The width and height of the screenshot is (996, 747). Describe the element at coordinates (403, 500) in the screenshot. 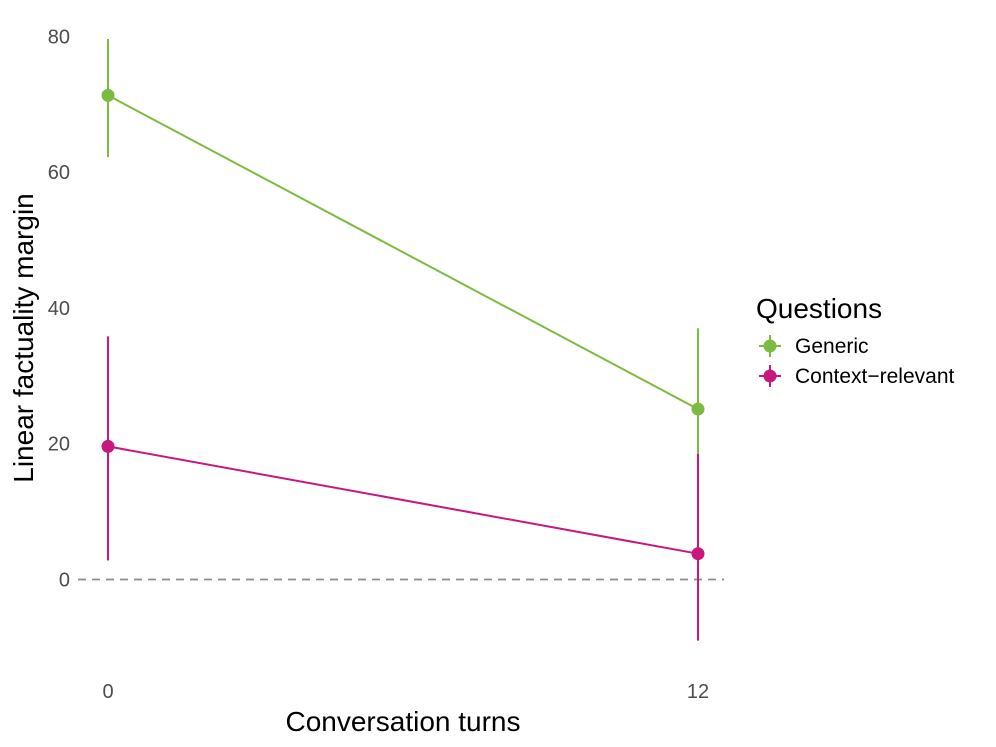

I see `series-line` at that location.